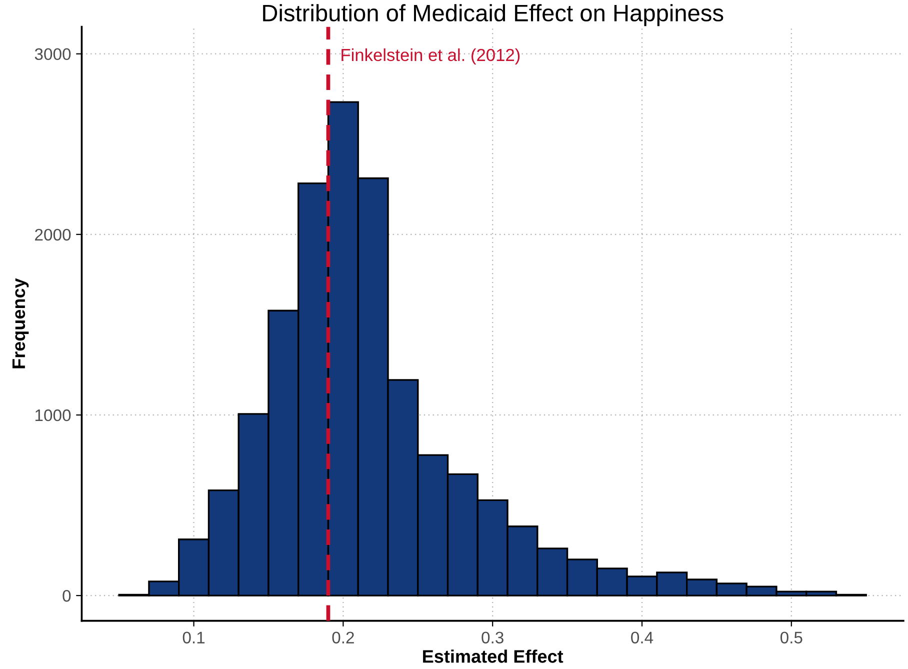 This screenshot has width=908, height=669. What do you see at coordinates (642, 638) in the screenshot?
I see `x-tick-label: 0.4` at bounding box center [642, 638].